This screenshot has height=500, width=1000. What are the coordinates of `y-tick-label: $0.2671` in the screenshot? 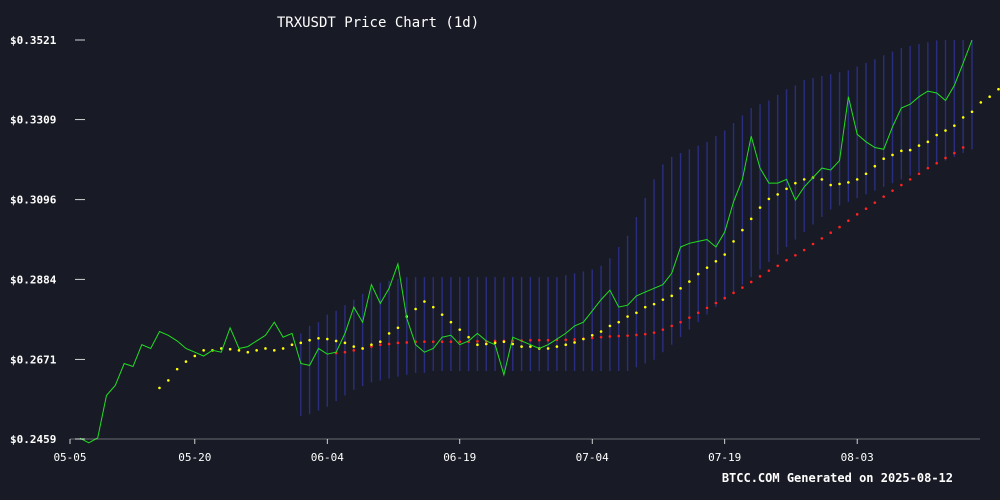 It's located at (33, 359).